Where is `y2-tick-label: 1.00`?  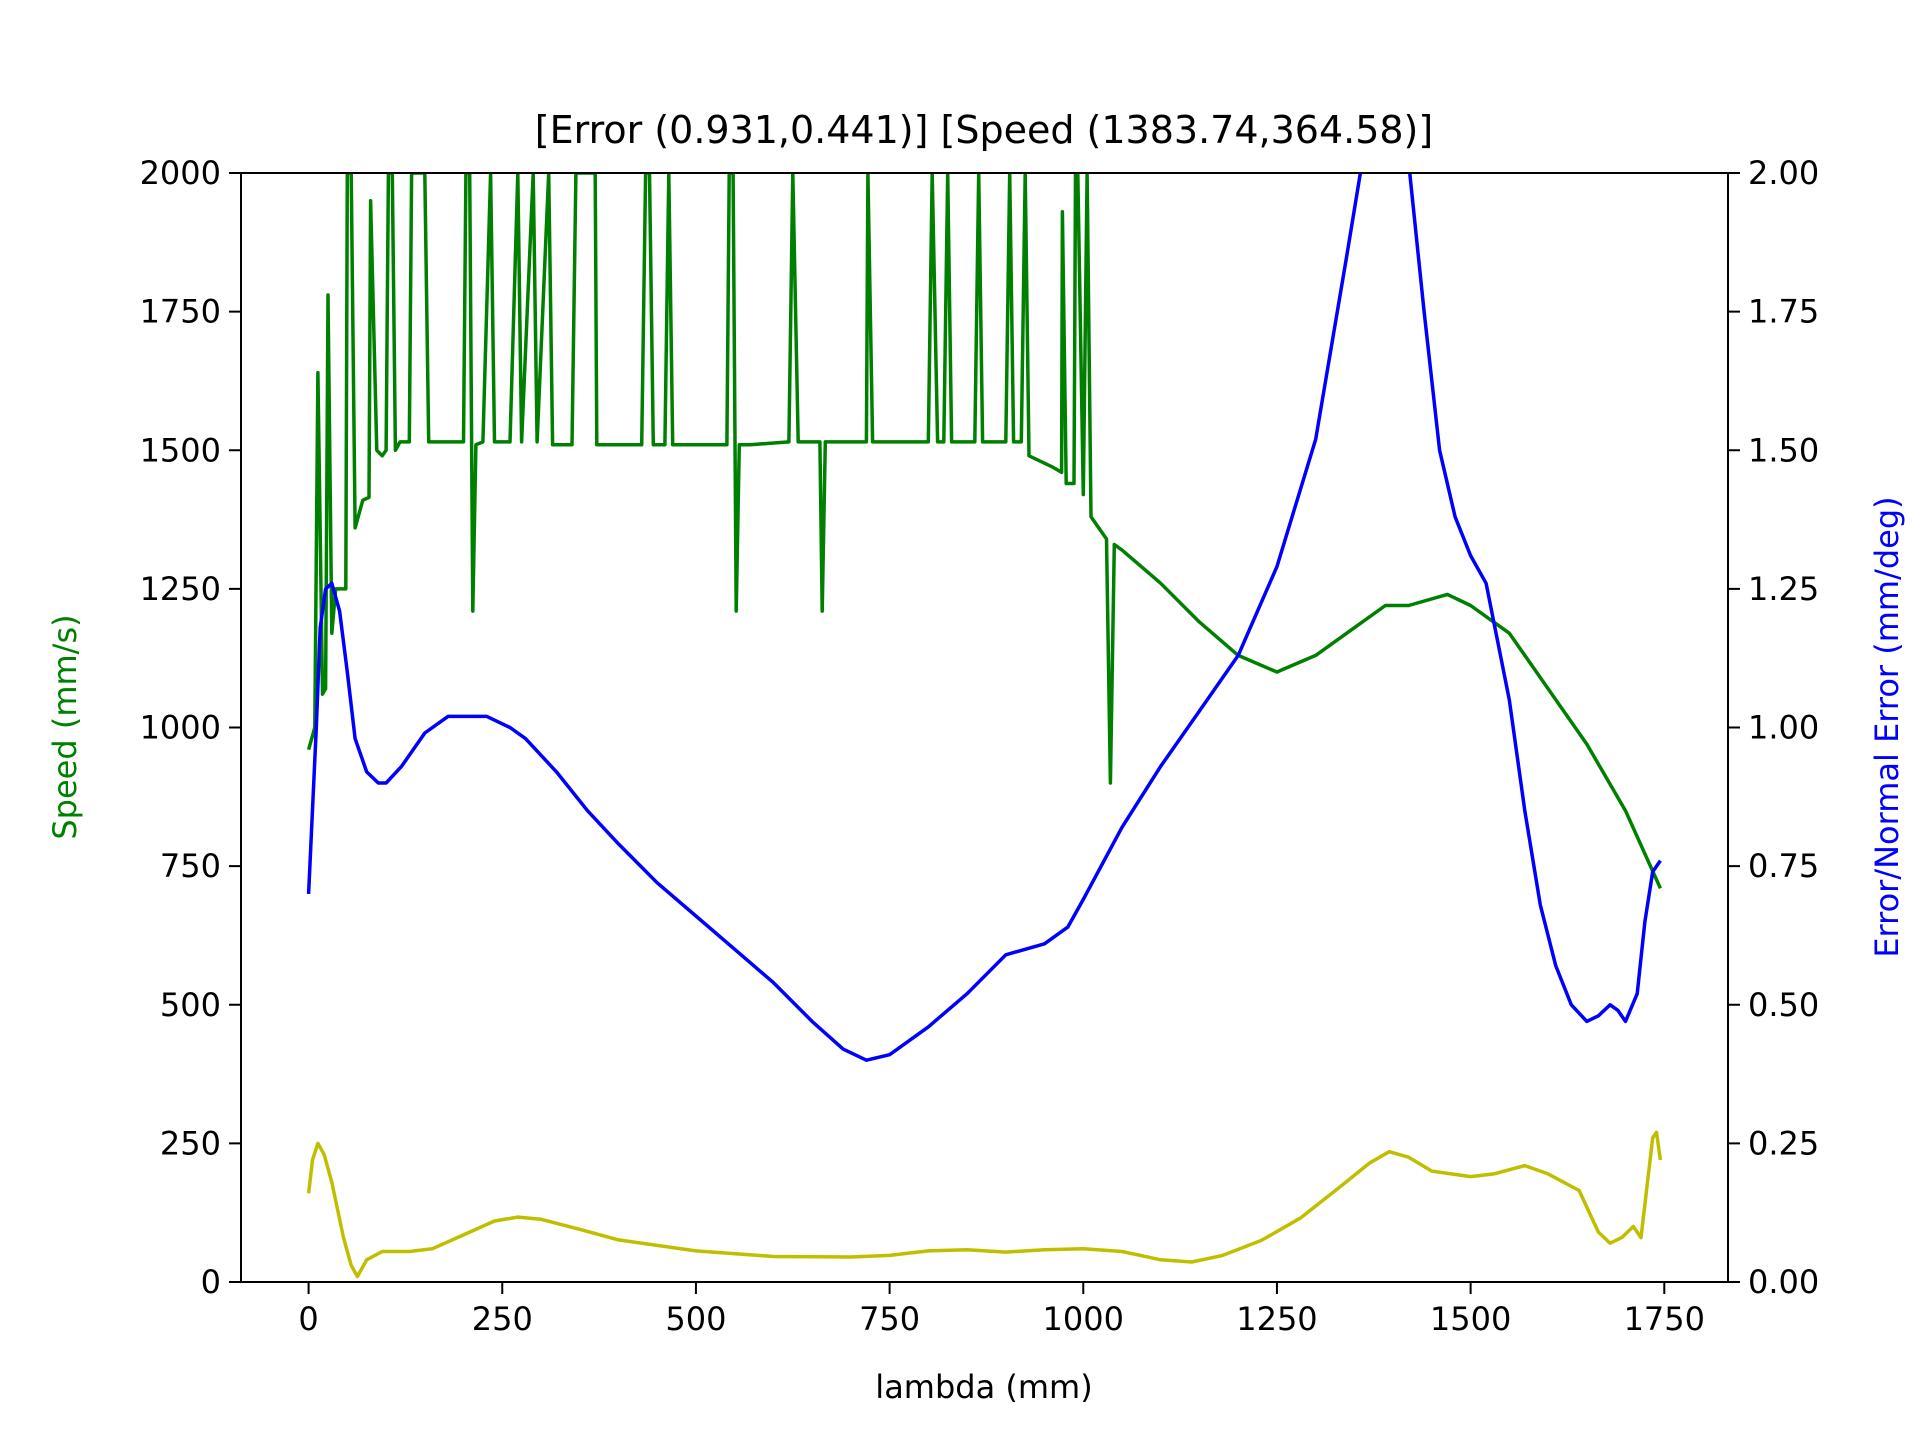
y2-tick-label: 1.00 is located at coordinates (1783, 728).